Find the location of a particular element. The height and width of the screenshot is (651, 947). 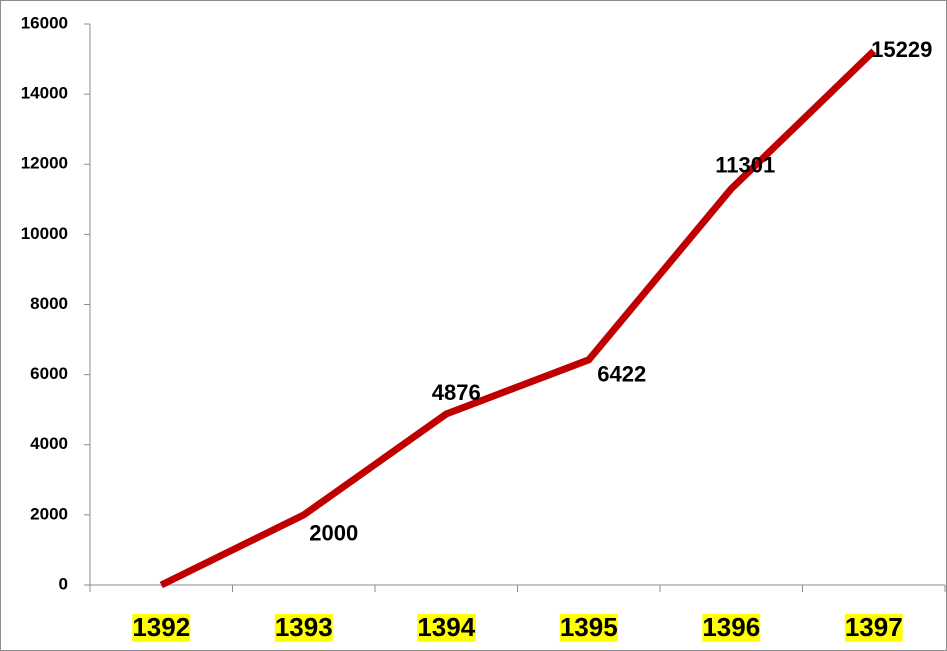

x-tick-label: 1395 is located at coordinates (589, 627).